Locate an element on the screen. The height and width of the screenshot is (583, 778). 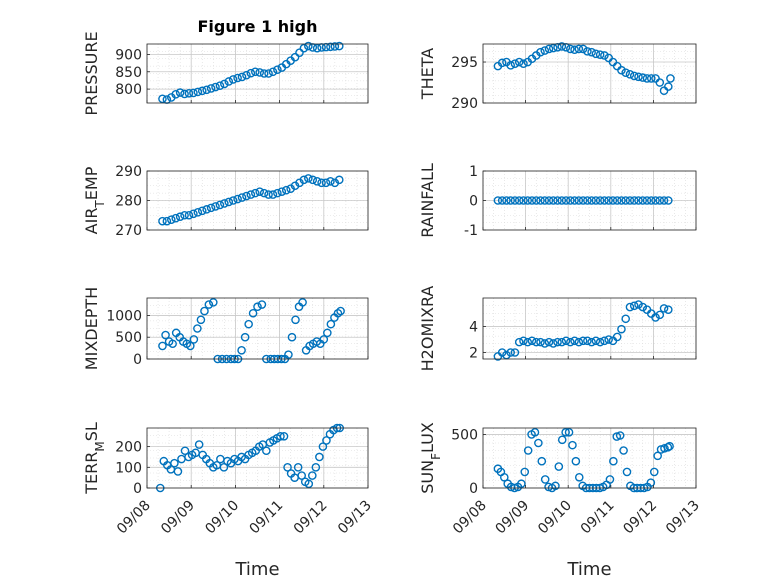
y-tick-label: 280 is located at coordinates (128, 202).